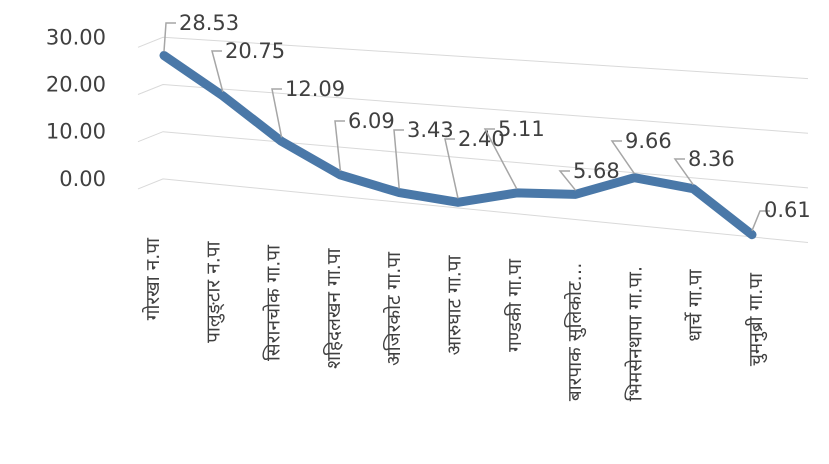 Image resolution: width=829 pixels, height=464 pixels. What do you see at coordinates (756, 319) in the screenshot?
I see `x-tick-label: चुमनुब्री गा.पा` at bounding box center [756, 319].